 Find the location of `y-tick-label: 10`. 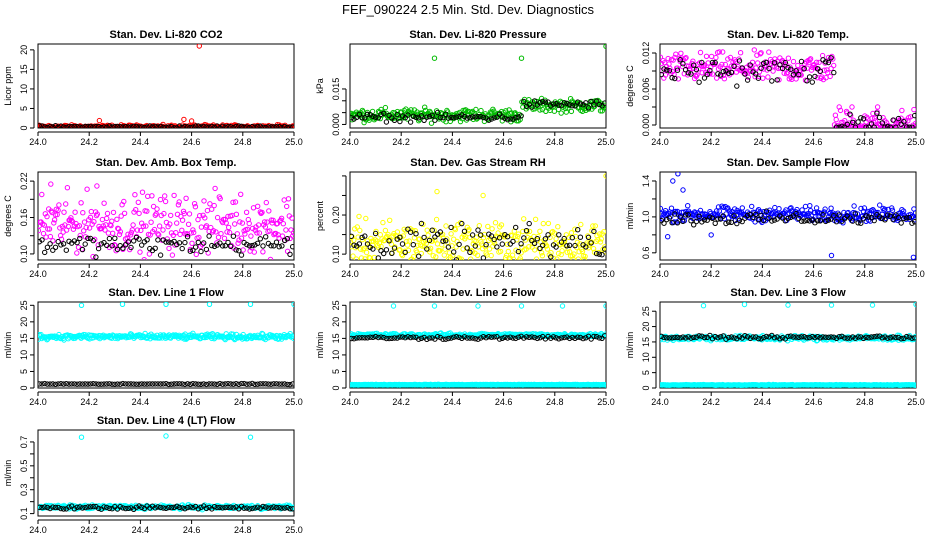

y-tick-label: 10 is located at coordinates (336, 355).